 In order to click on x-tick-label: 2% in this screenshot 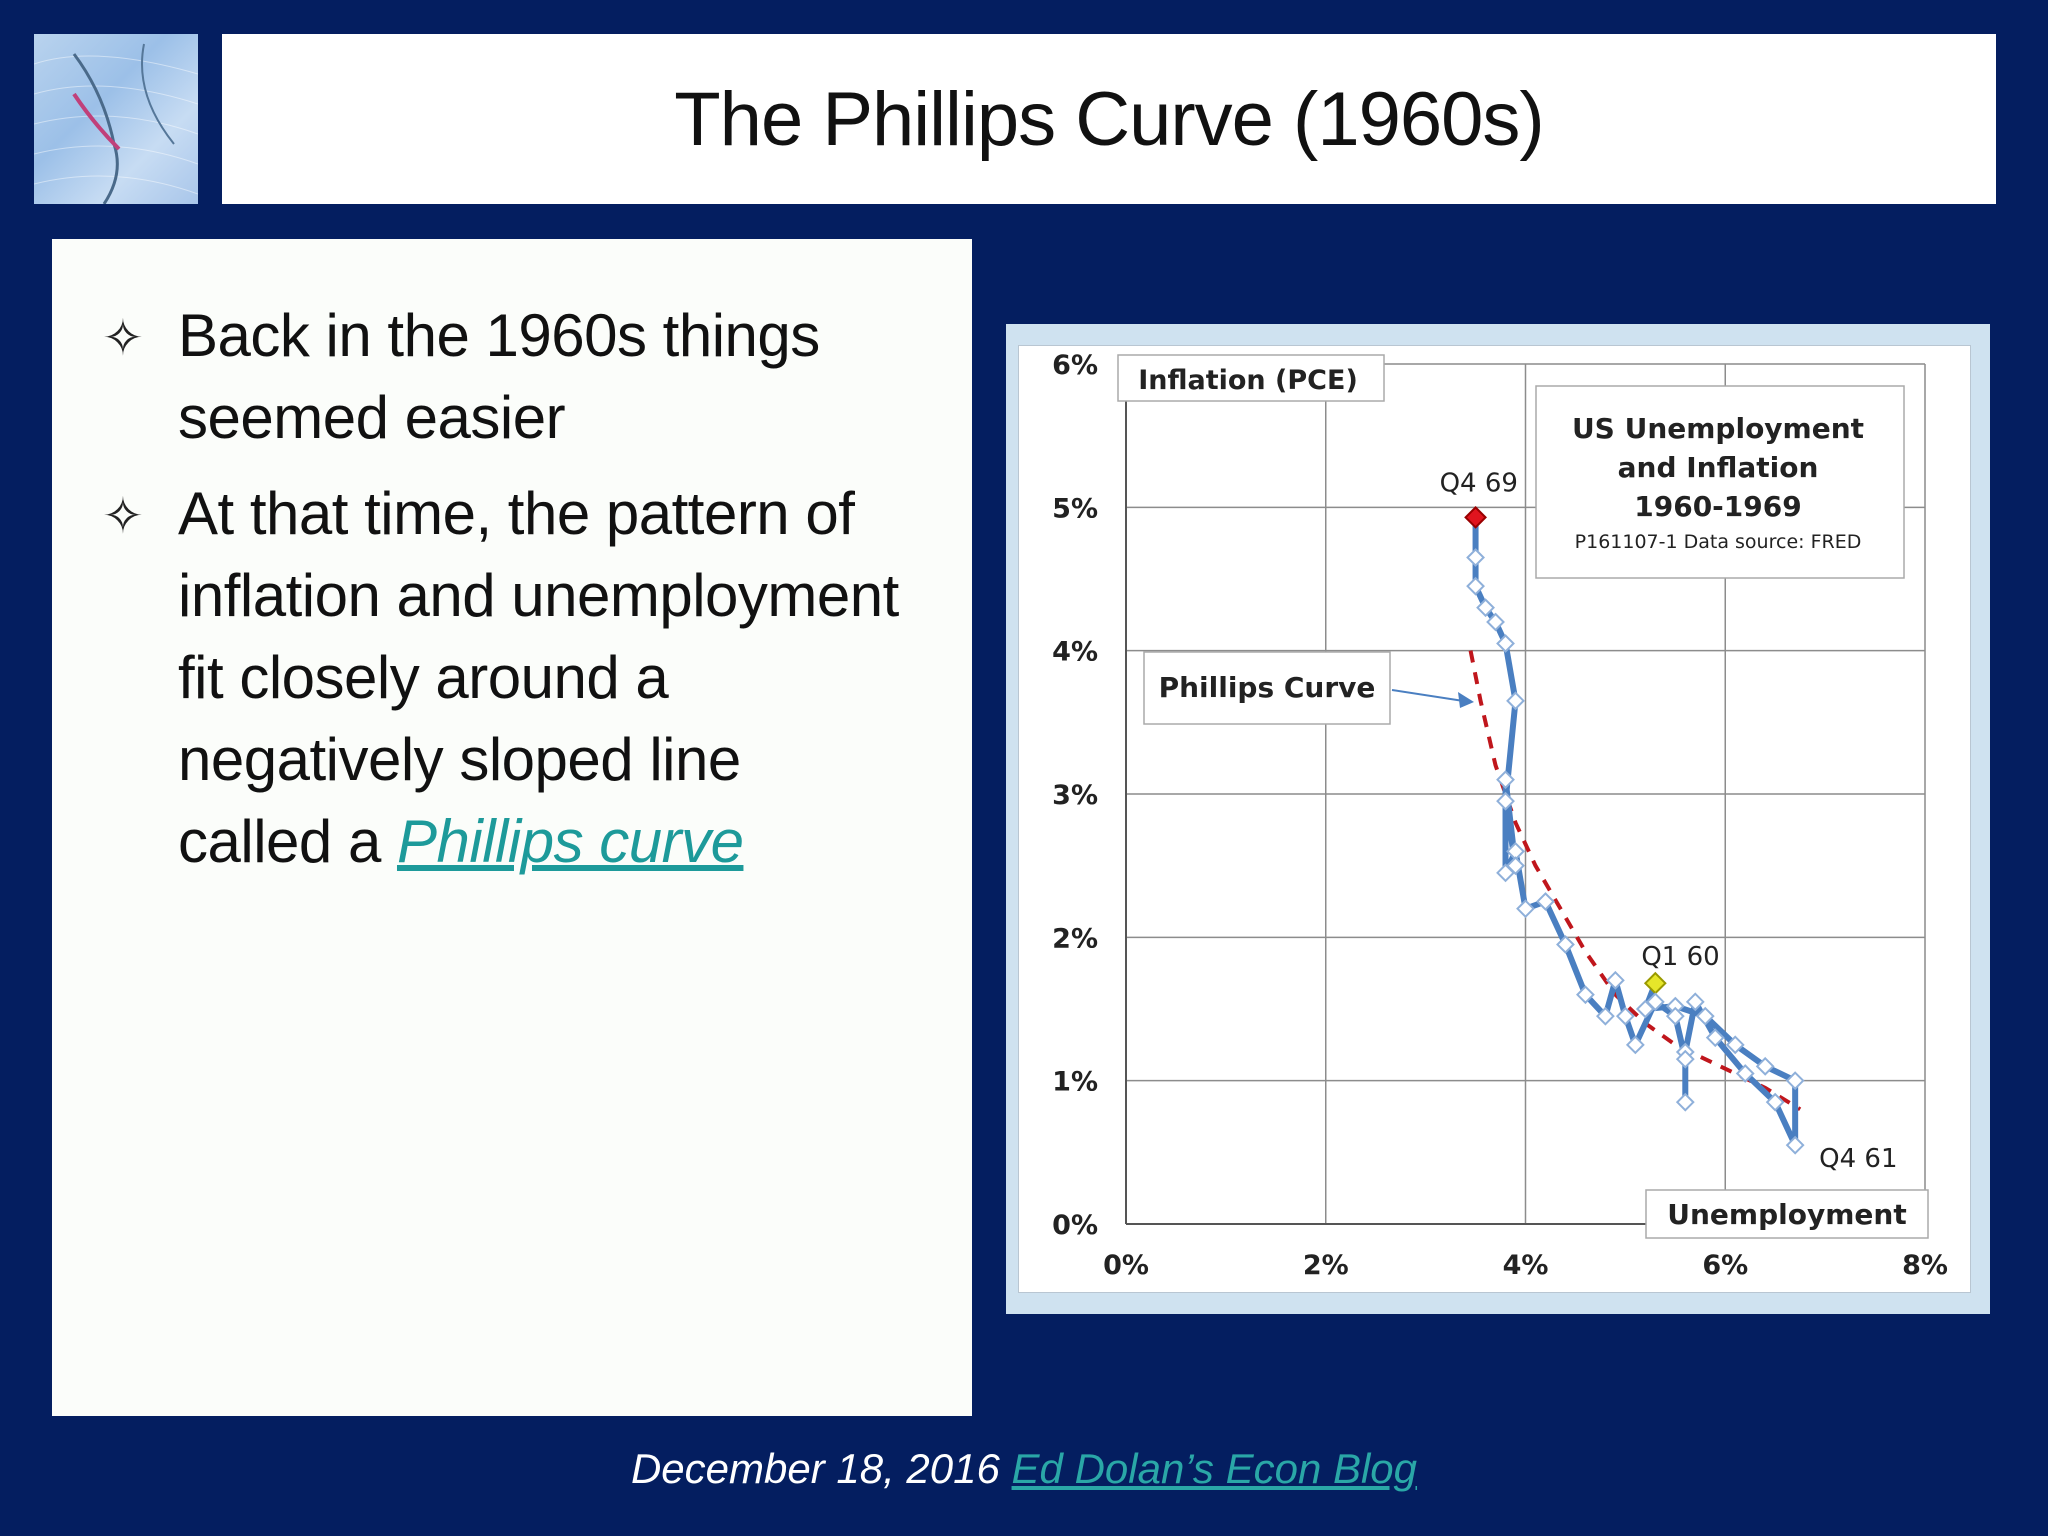, I will do `click(1326, 1265)`.